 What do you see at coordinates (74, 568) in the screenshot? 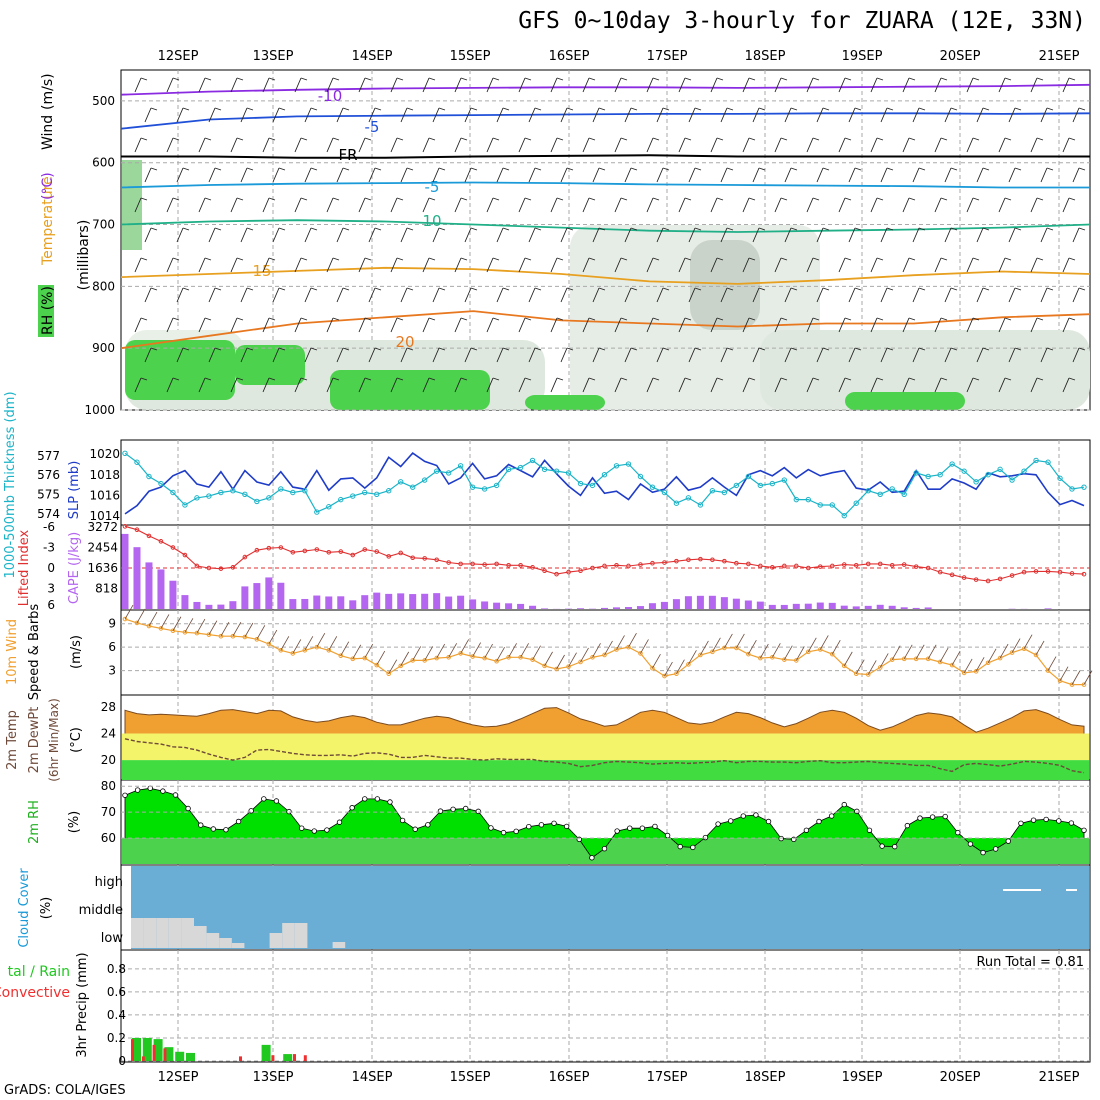
I see `cape-axis-label: CAPE (J/kg)` at bounding box center [74, 568].